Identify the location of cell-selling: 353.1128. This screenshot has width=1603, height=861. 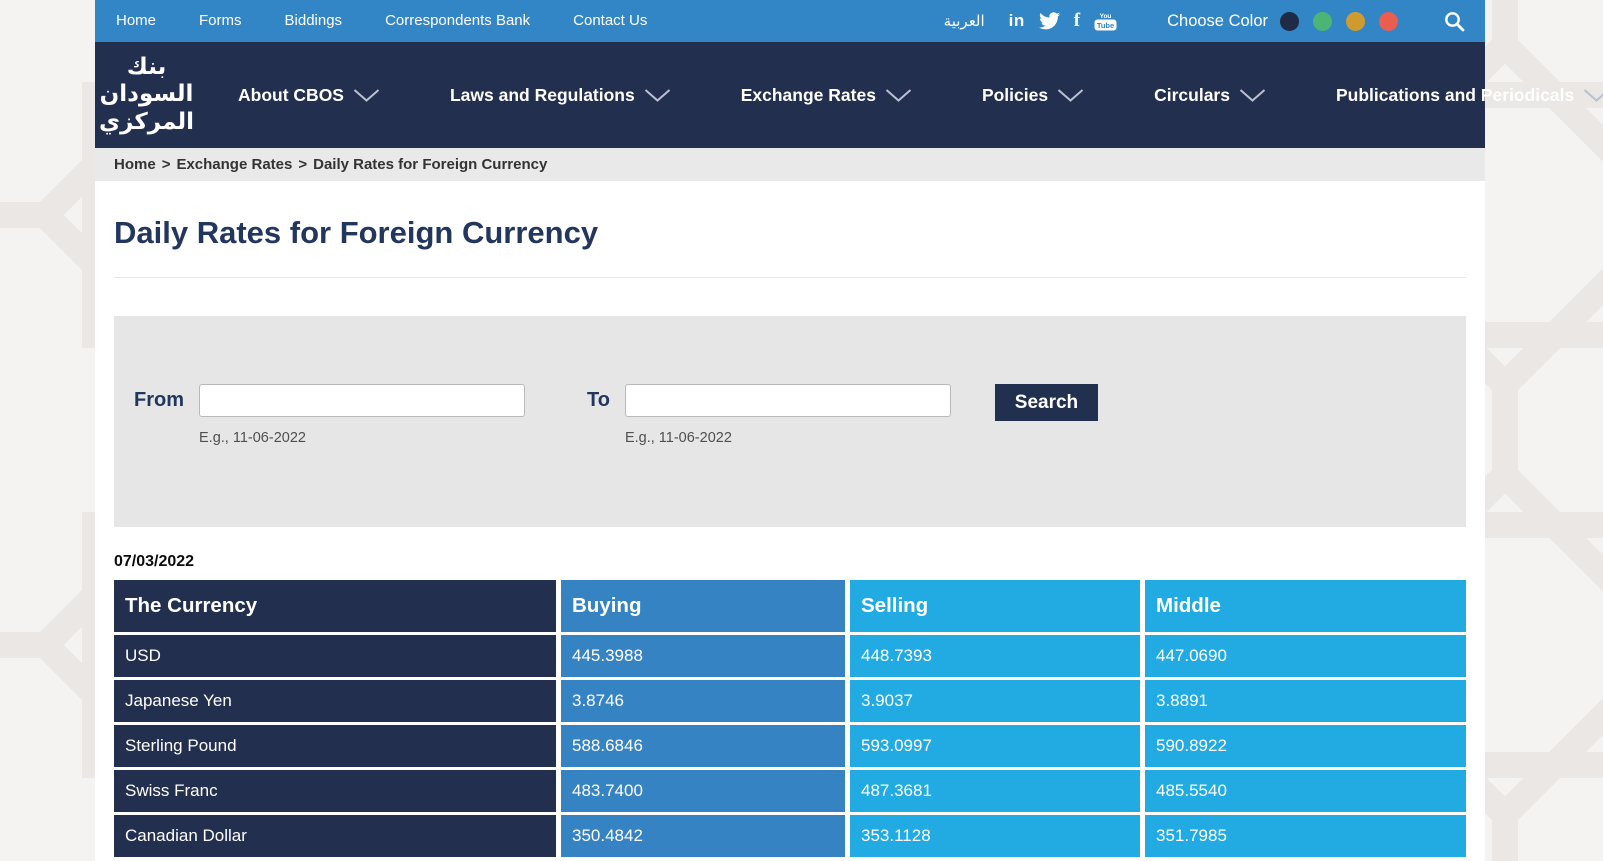
(997, 834).